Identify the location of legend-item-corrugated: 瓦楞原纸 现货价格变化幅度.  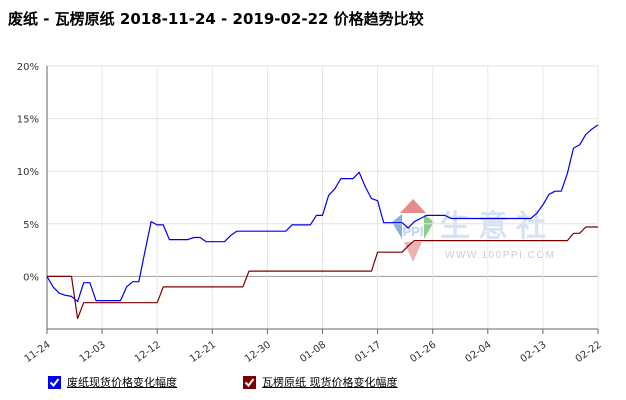
(320, 382).